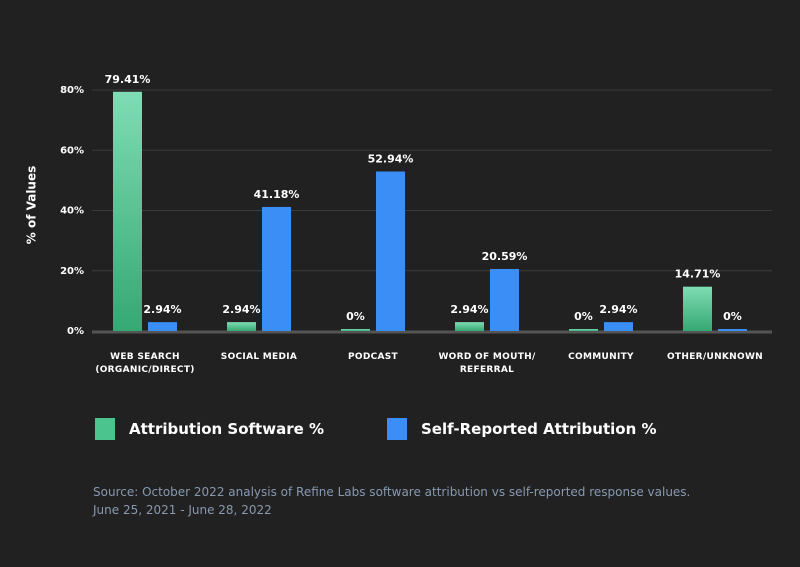 This screenshot has width=800, height=567. I want to click on y-tick-label: 80%, so click(72, 90).